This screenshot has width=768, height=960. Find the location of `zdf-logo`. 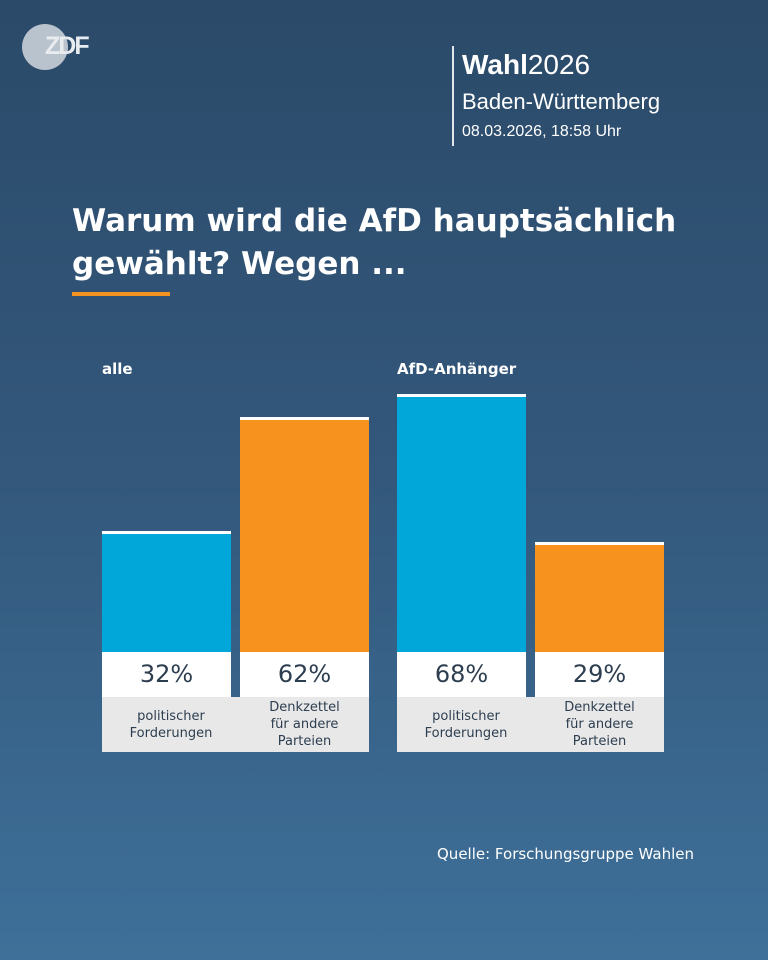

zdf-logo is located at coordinates (45, 47).